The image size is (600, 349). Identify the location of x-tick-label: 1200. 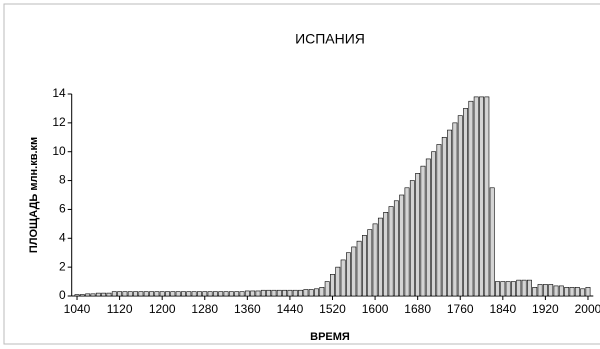
(162, 309).